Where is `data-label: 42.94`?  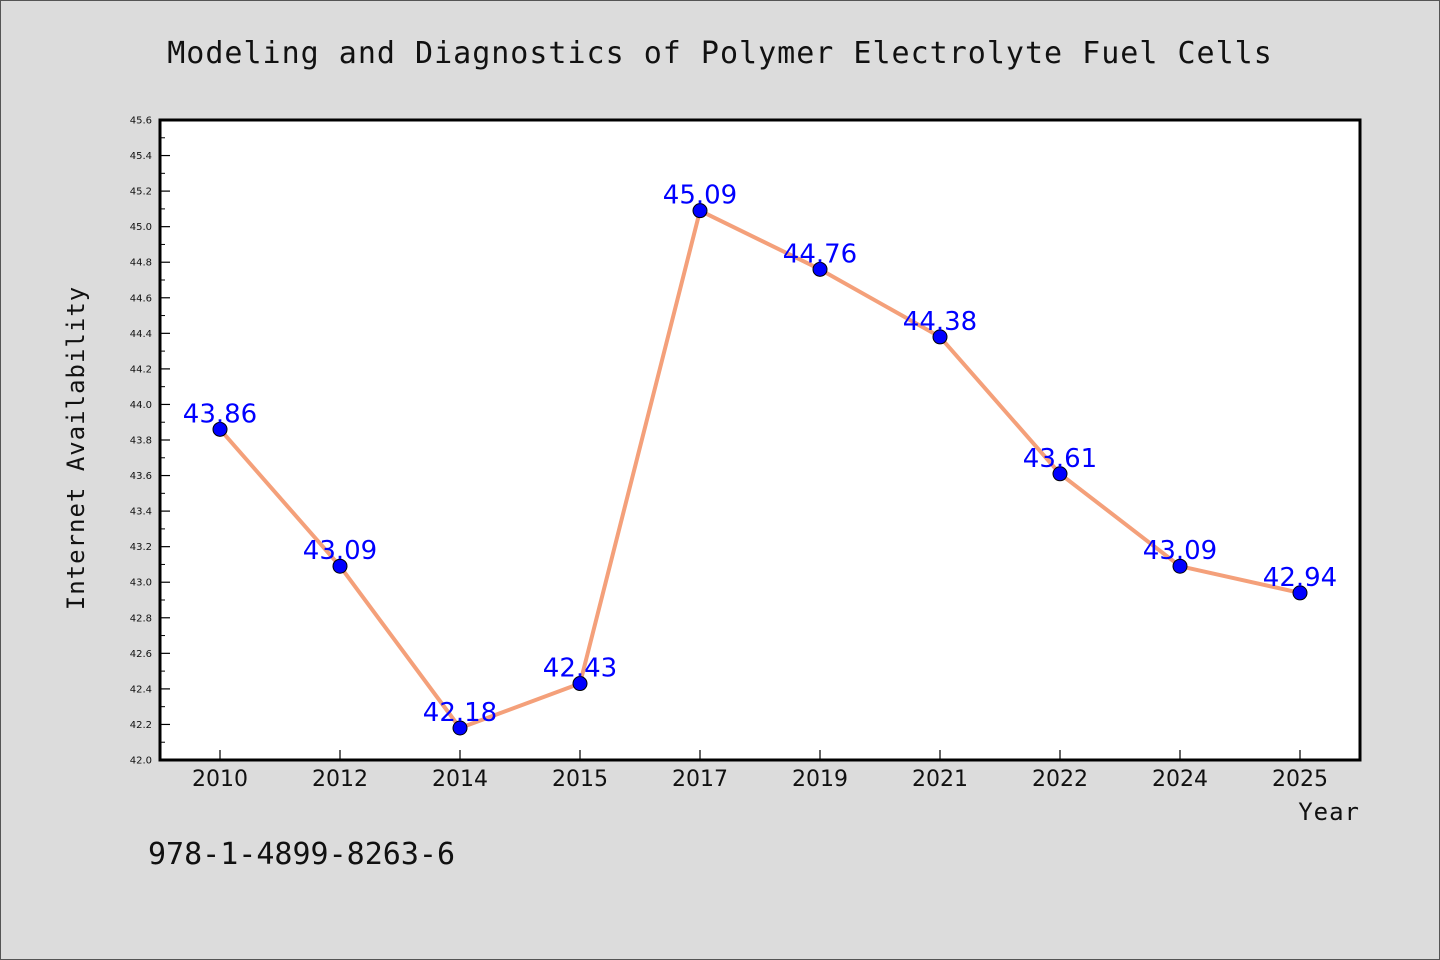 data-label: 42.94 is located at coordinates (1300, 578).